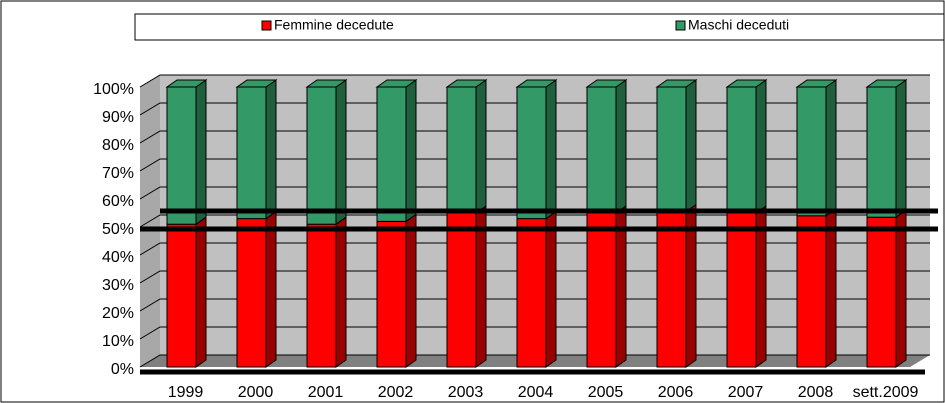  What do you see at coordinates (539, 27) in the screenshot?
I see `legend` at bounding box center [539, 27].